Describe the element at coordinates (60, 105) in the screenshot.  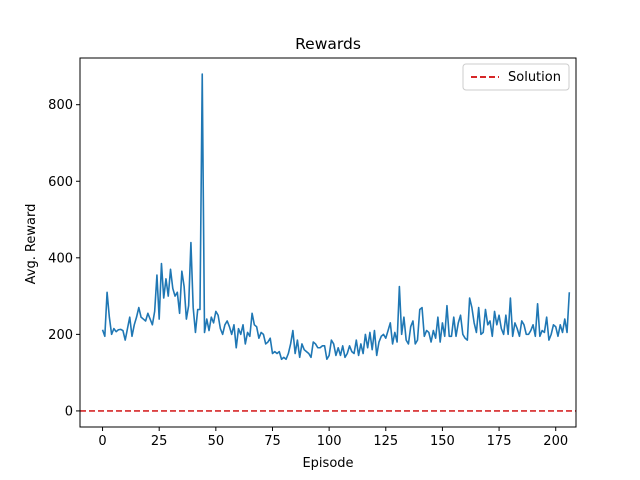
I see `y-tick-label: 800` at that location.